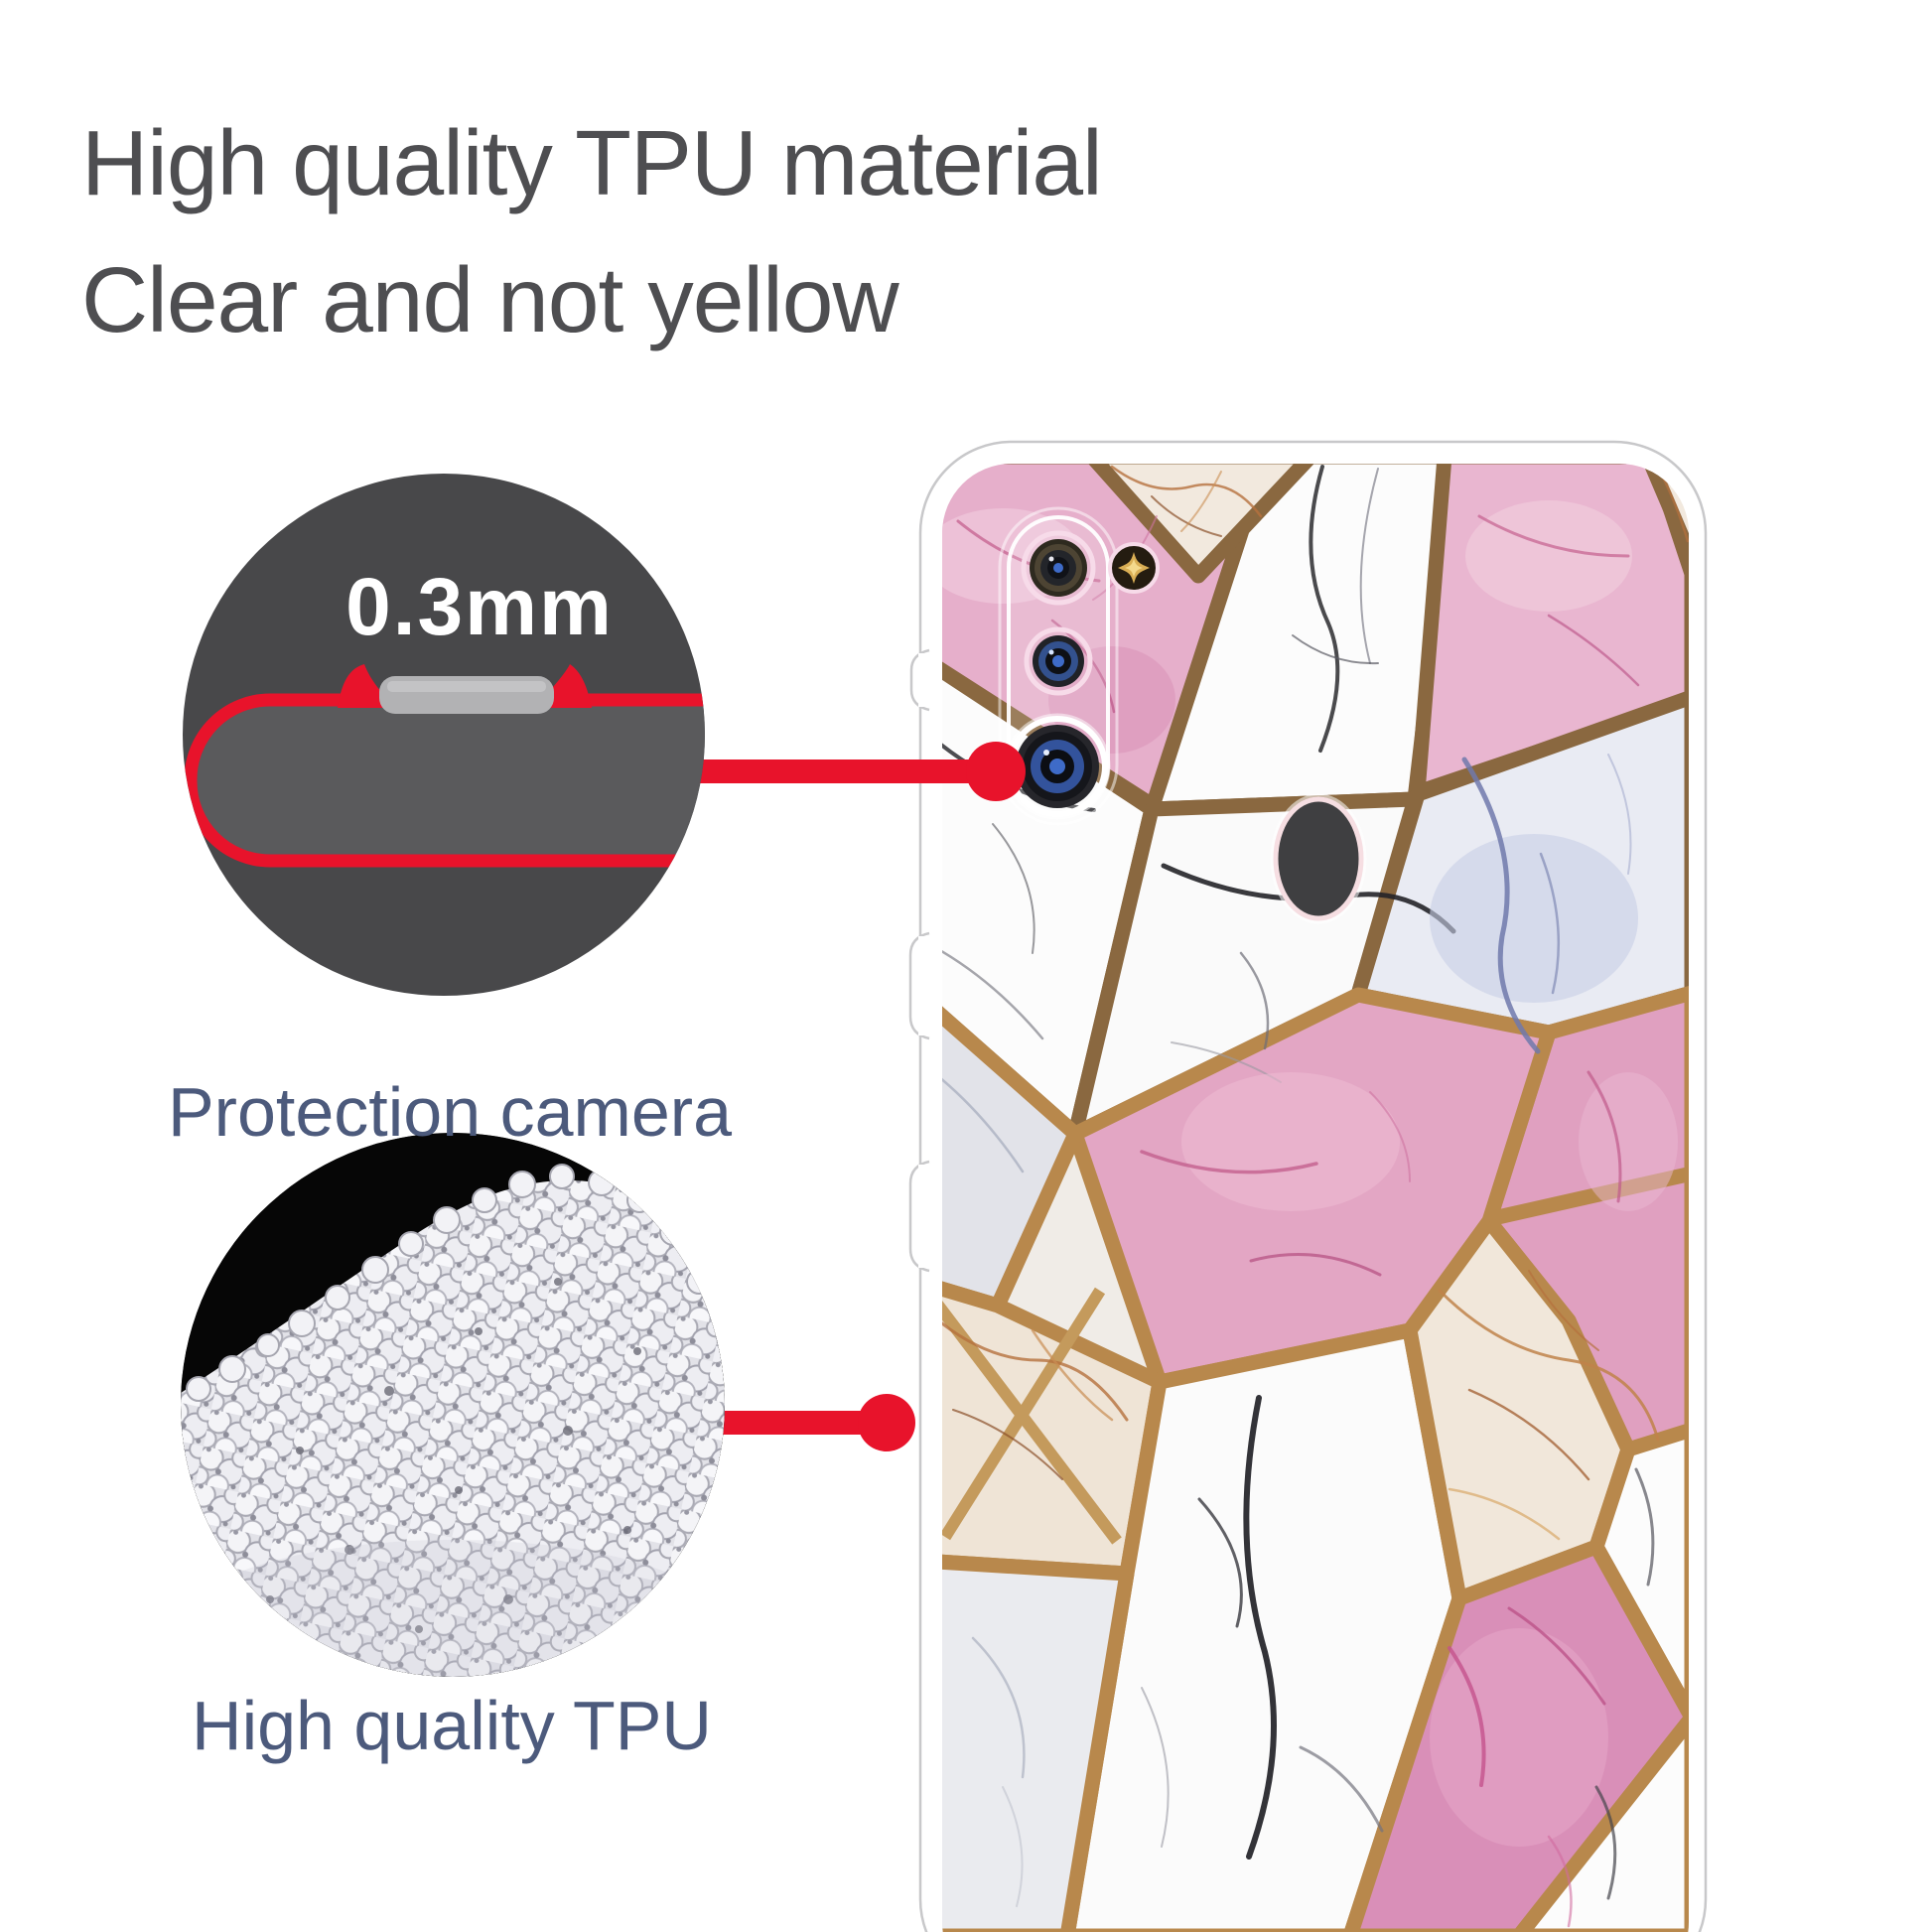 The height and width of the screenshot is (1932, 1932). I want to click on heading-line-1: High quality TPU material, so click(592, 162).